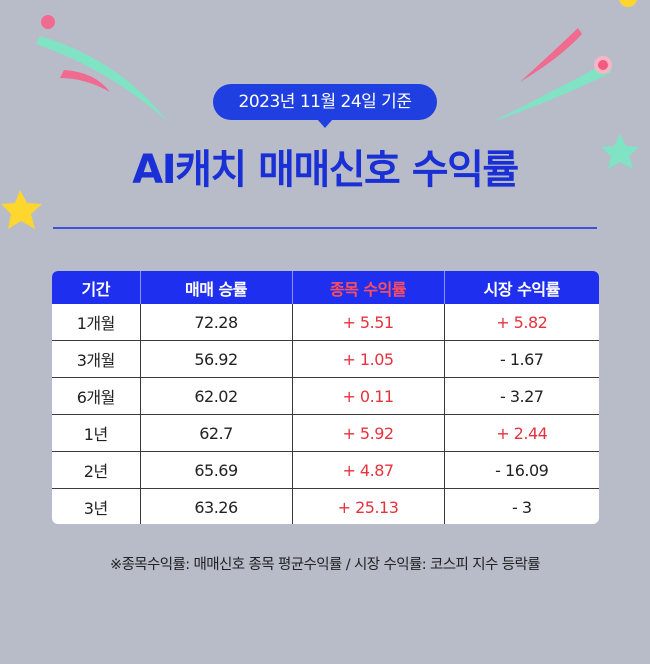 This screenshot has height=664, width=650. I want to click on cell-market-return: + 5.82, so click(521, 322).